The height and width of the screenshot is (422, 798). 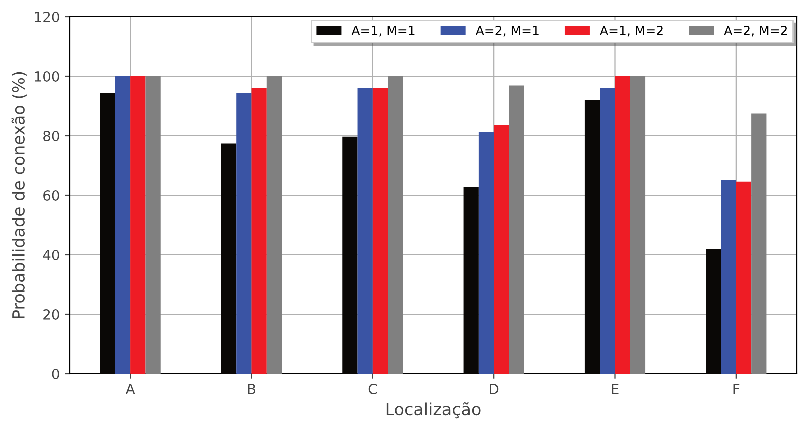 I want to click on y-tick-label: 100, so click(x=47, y=76).